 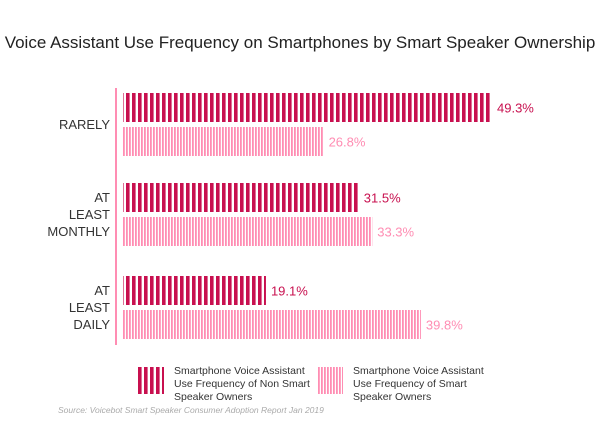 What do you see at coordinates (382, 198) in the screenshot?
I see `data-label: 31.5%` at bounding box center [382, 198].